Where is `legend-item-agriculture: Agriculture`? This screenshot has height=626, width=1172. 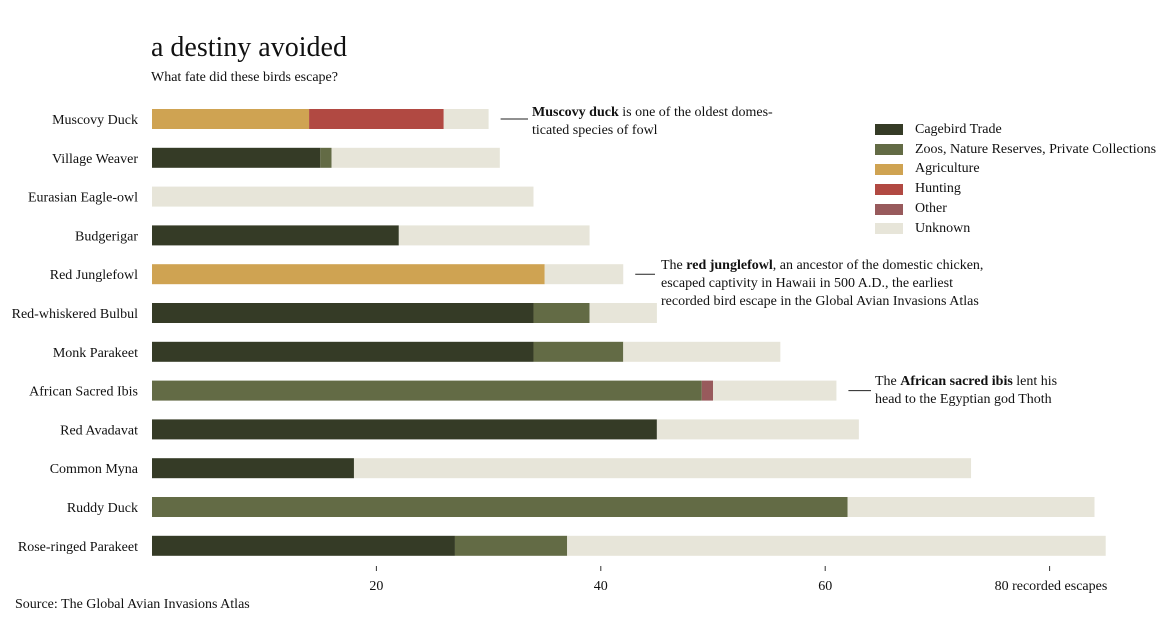
legend-item-agriculture: Agriculture is located at coordinates (1015, 170).